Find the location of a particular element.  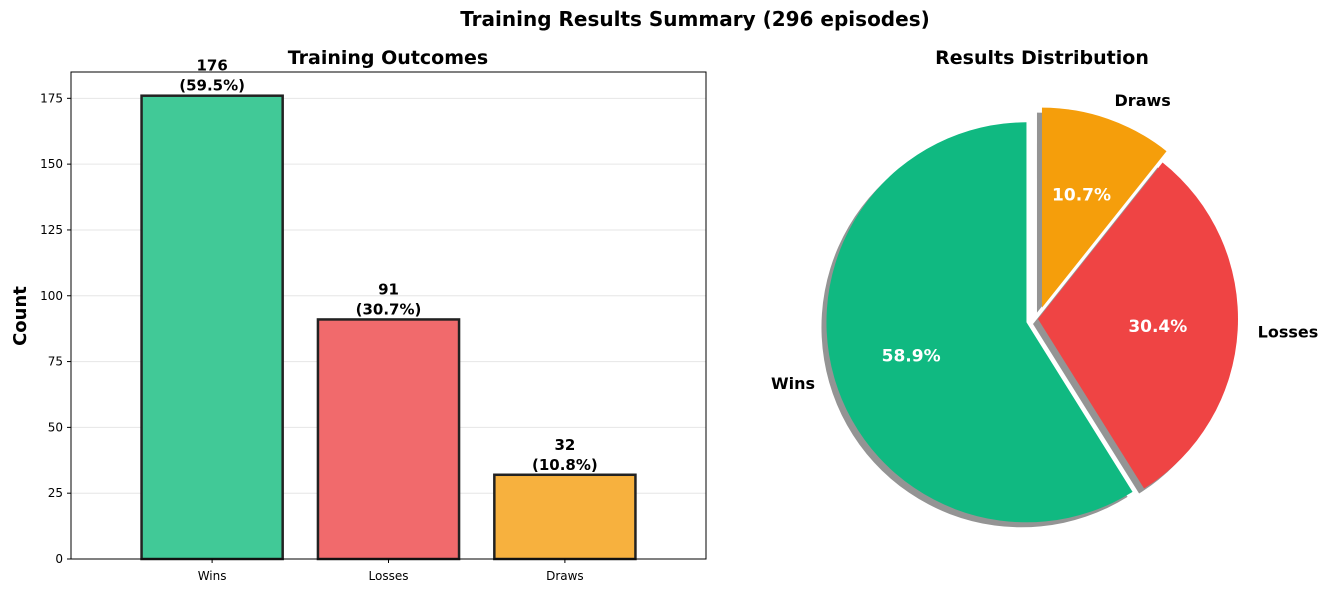

pie-slice-draws is located at coordinates (1104, 207).